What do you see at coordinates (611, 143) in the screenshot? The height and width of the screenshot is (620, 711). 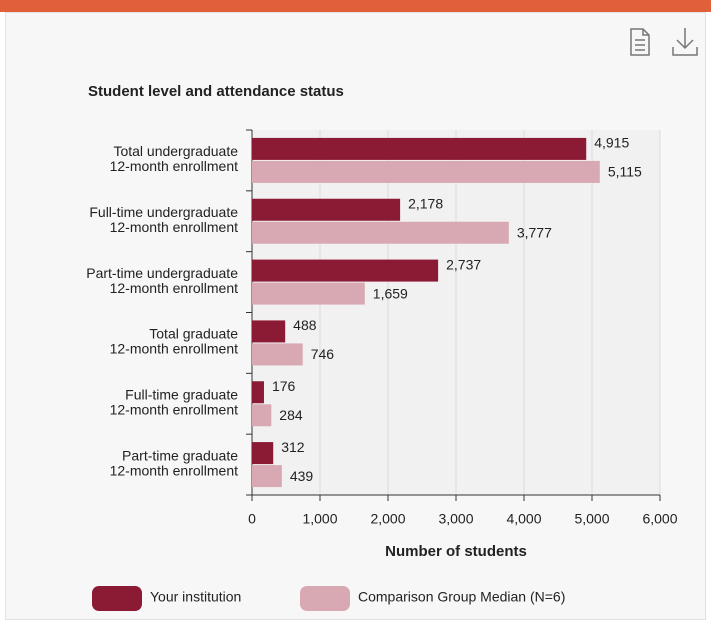 I see `value-label: 4,915` at bounding box center [611, 143].